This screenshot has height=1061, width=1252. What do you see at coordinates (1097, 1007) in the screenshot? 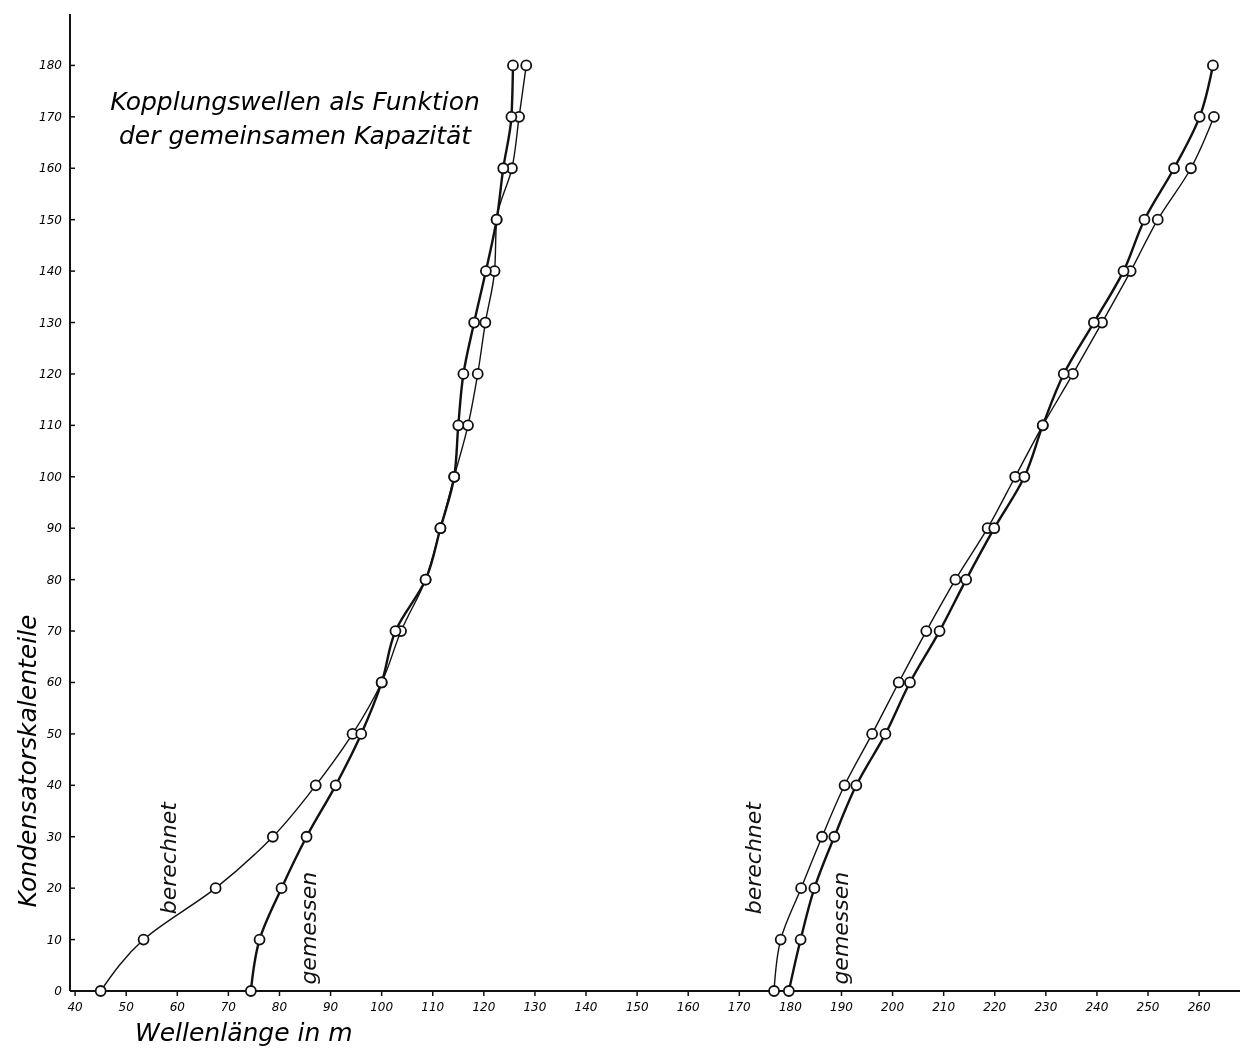
I see `x-tick-label: 240` at bounding box center [1097, 1007].